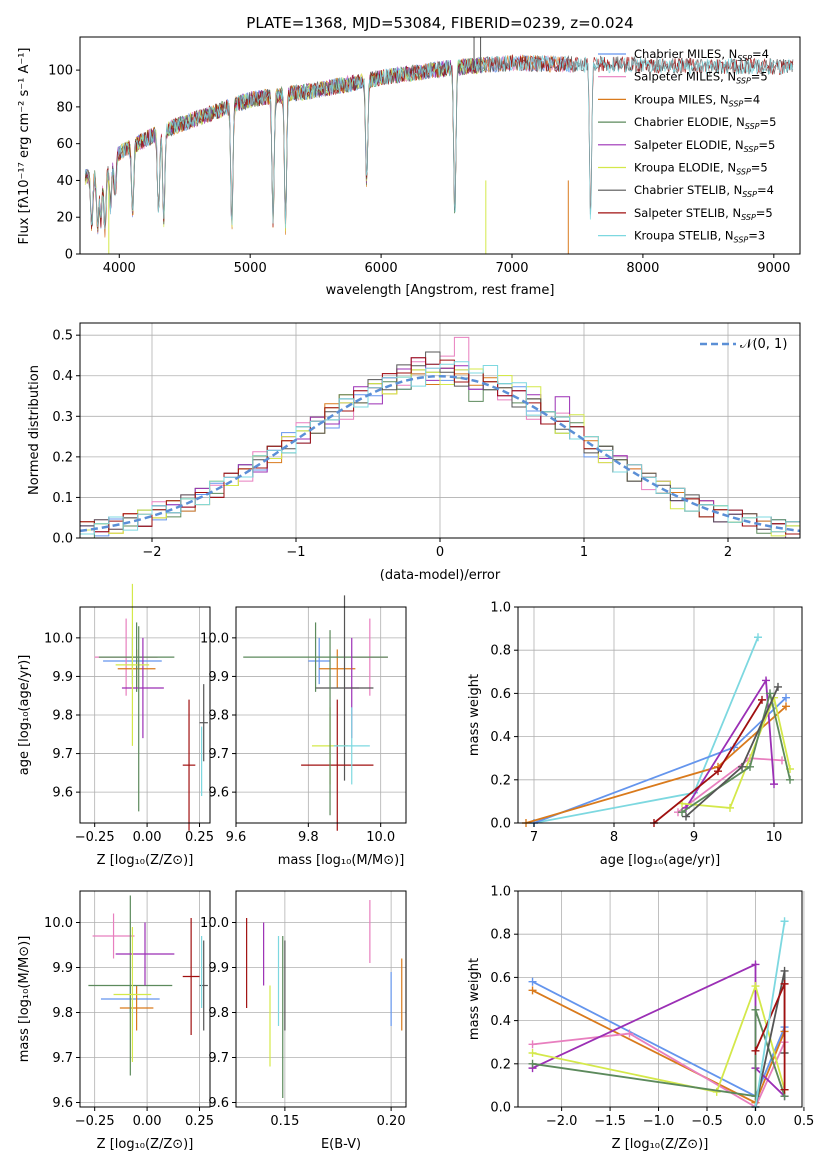 Image resolution: width=819 pixels, height=1170 pixels. What do you see at coordinates (60, 71) in the screenshot?
I see `y-tick-label: 100` at bounding box center [60, 71].